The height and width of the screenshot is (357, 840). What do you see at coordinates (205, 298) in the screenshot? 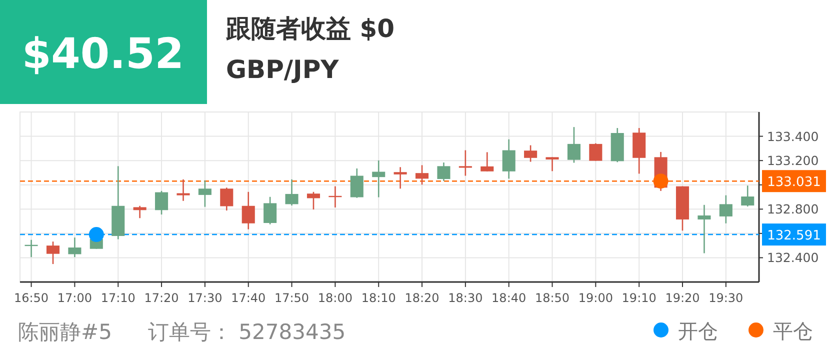
I see `x-tick-label: 17:30` at bounding box center [205, 298].